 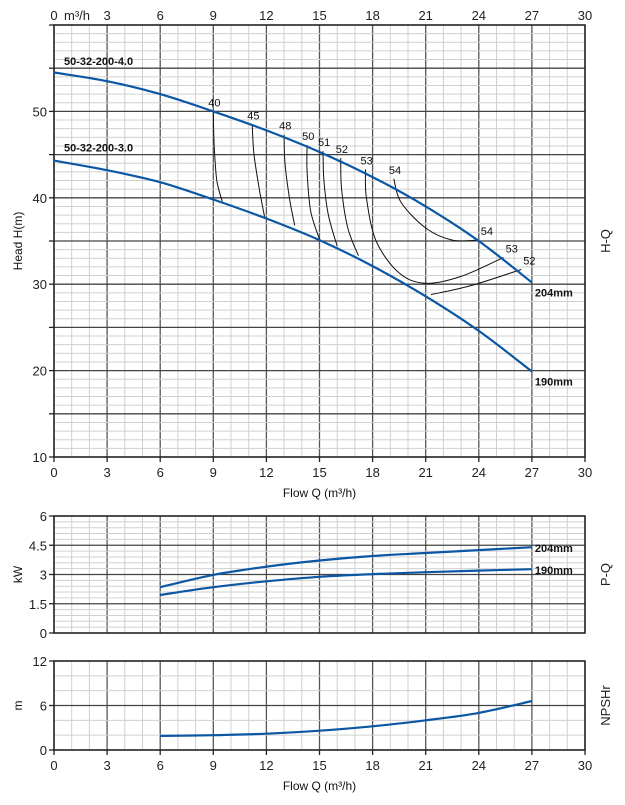 What do you see at coordinates (18, 574) in the screenshot?
I see `y-axis-label: kW` at bounding box center [18, 574].